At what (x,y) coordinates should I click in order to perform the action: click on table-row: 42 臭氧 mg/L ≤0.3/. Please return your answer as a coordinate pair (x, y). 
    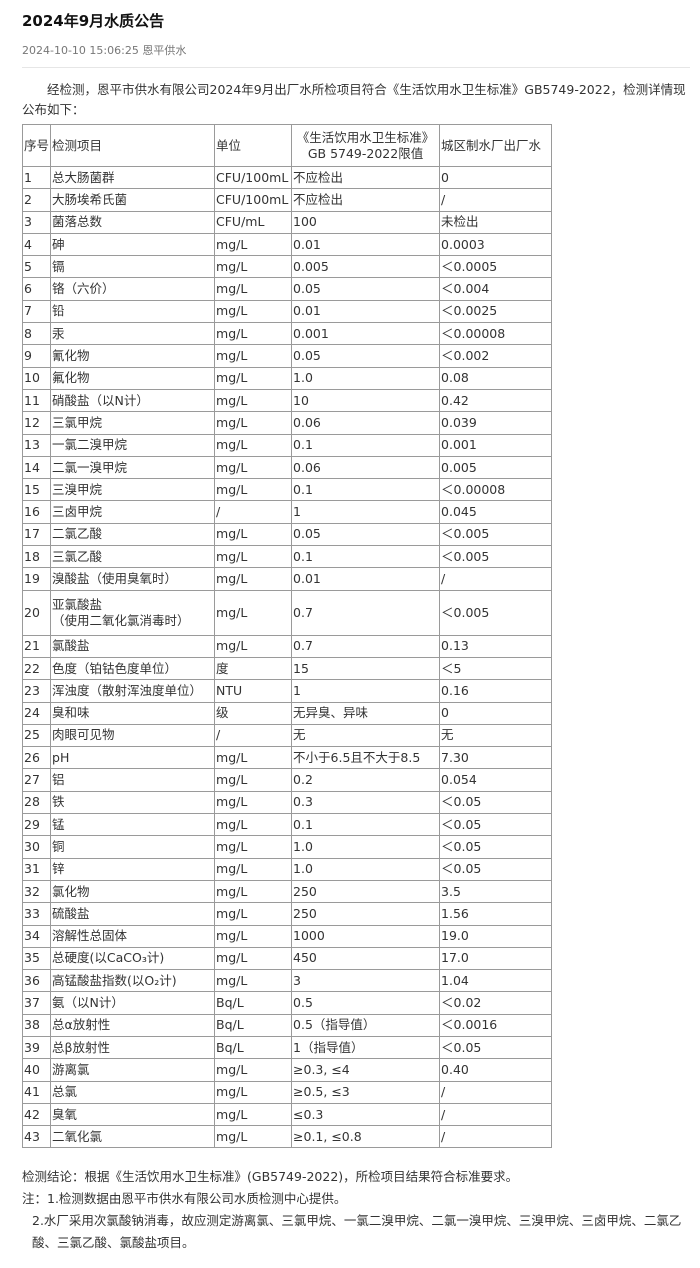
    Looking at the image, I should click on (287, 1114).